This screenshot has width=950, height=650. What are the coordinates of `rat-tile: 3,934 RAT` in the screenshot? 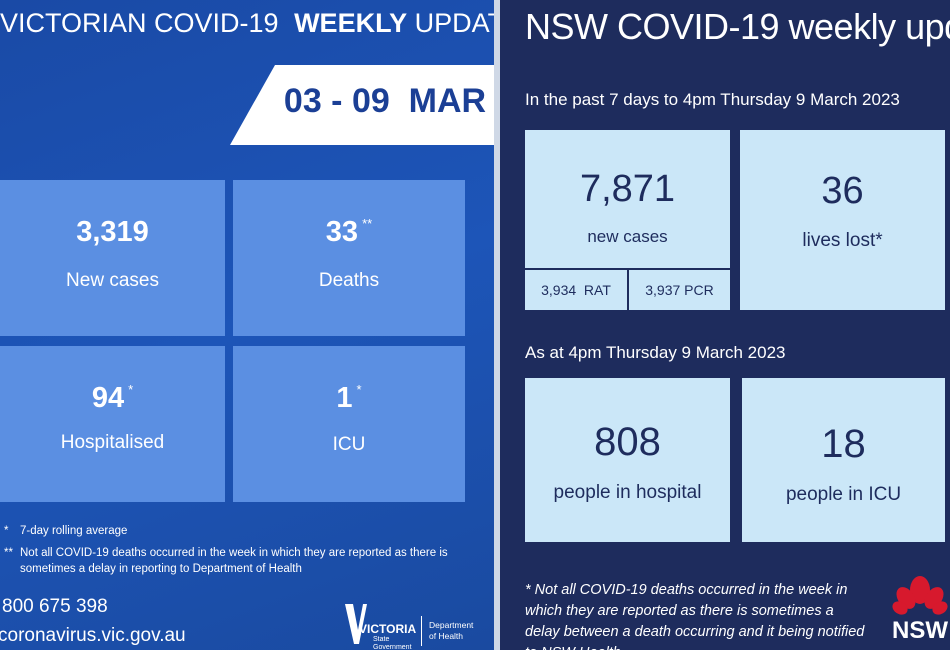 It's located at (576, 290).